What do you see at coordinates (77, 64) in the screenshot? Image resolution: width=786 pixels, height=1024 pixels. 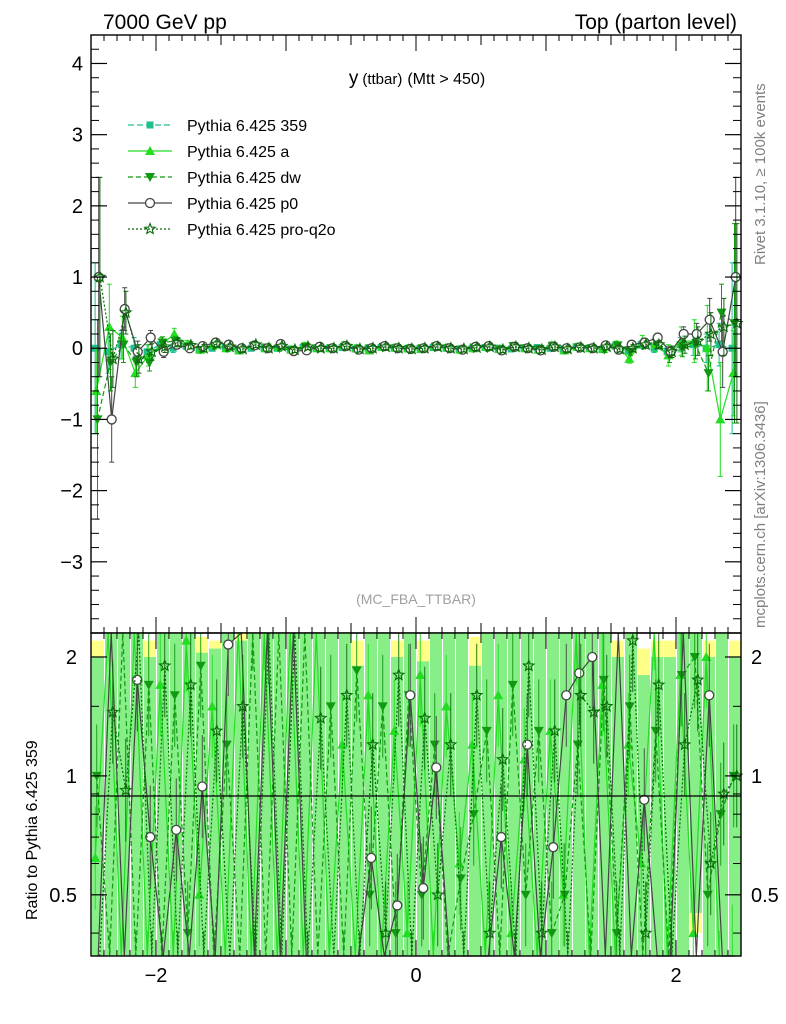 I see `main-ytick-label: 4` at bounding box center [77, 64].